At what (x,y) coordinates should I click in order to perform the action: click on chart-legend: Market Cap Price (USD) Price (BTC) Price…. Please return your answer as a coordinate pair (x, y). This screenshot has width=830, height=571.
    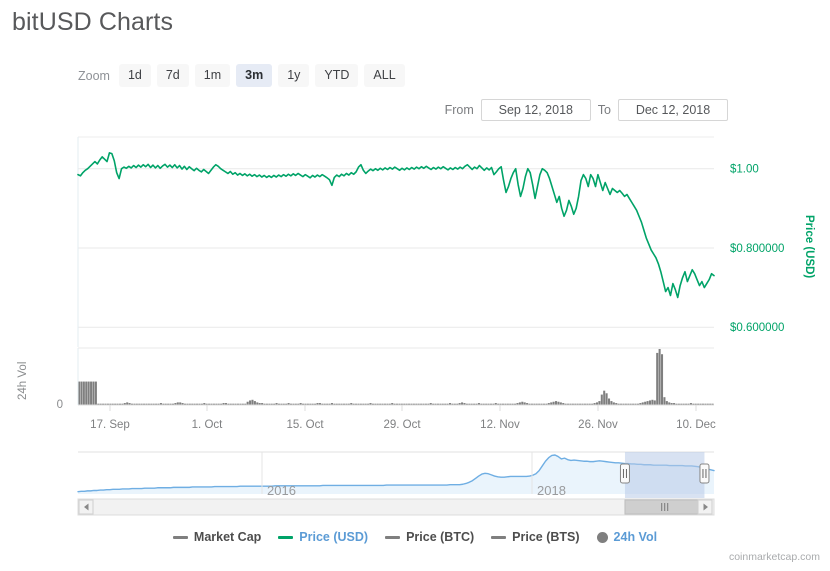
    Looking at the image, I should click on (415, 537).